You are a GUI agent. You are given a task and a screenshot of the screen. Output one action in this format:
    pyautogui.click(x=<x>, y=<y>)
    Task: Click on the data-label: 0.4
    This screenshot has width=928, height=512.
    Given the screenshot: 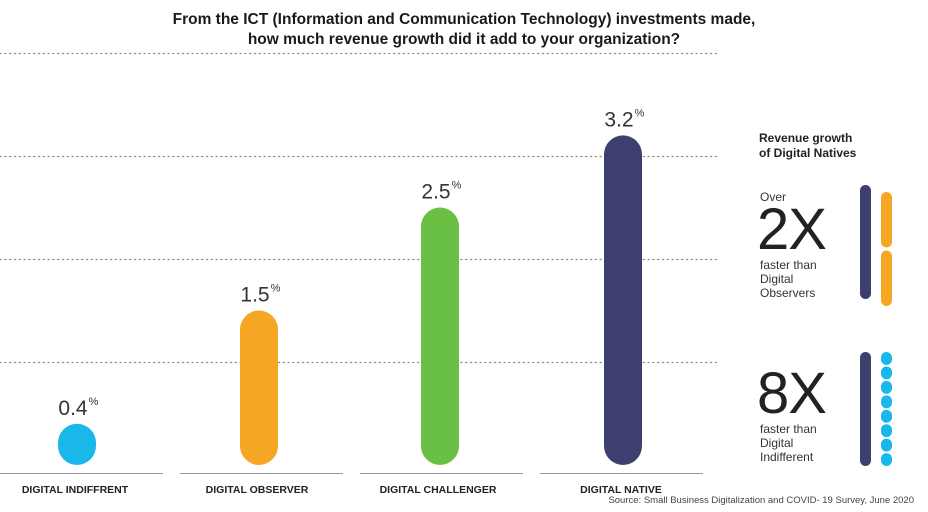 What is the action you would take?
    pyautogui.click(x=73, y=408)
    